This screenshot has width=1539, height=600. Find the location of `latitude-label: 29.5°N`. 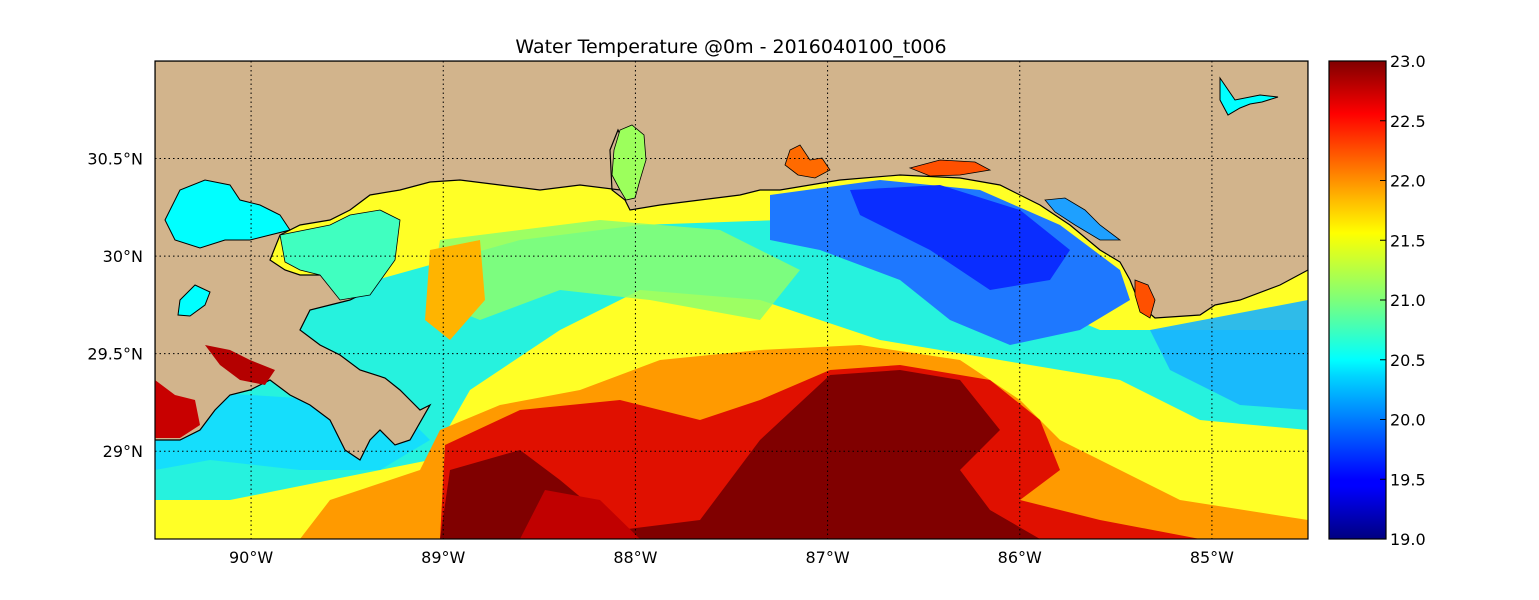

latitude-label: 29.5°N is located at coordinates (115, 354).